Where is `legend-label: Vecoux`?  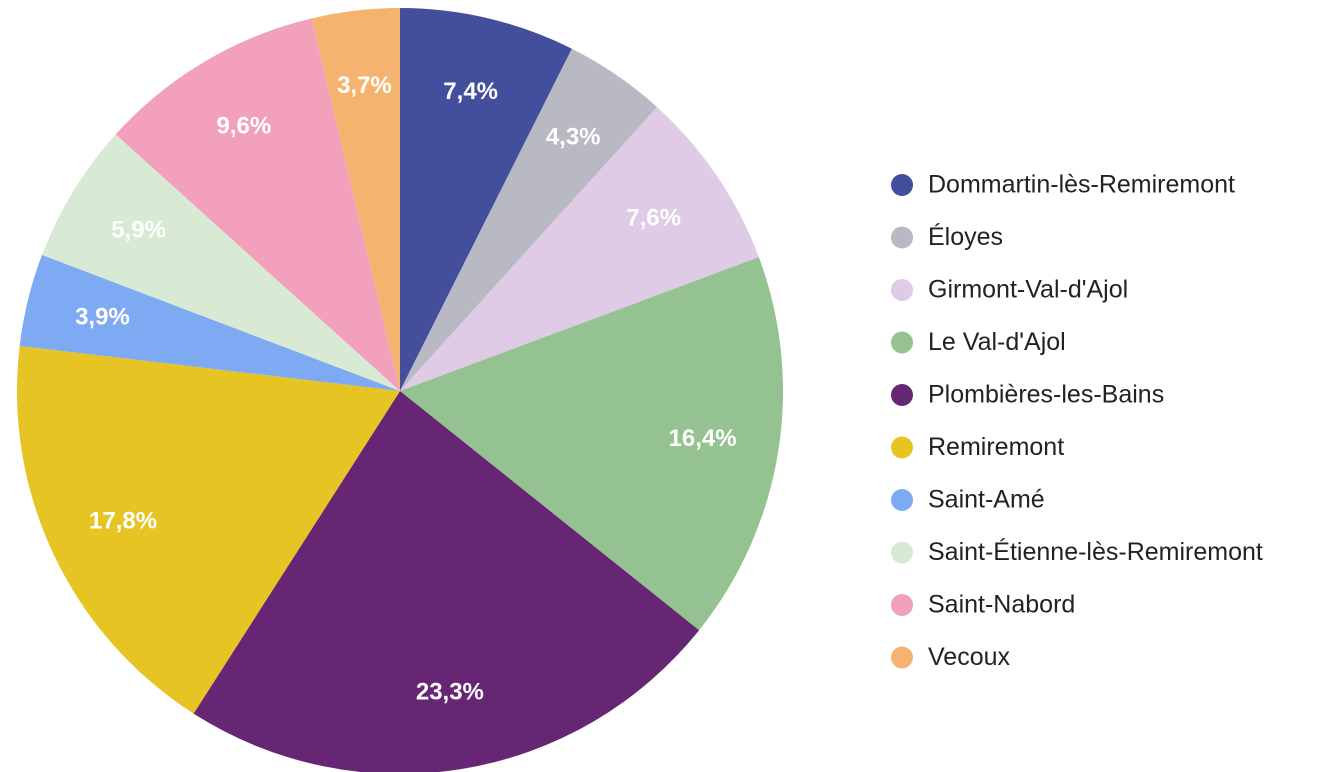
legend-label: Vecoux is located at coordinates (969, 657).